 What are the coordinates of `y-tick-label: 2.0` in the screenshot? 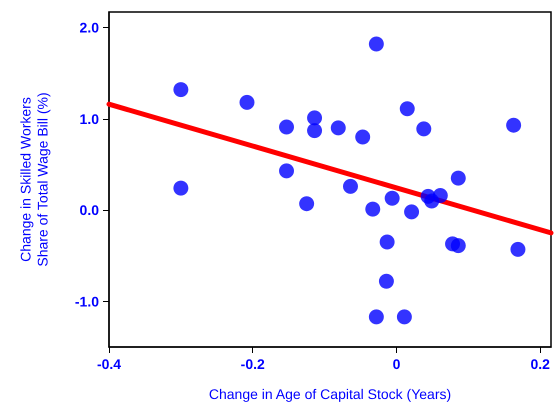 It's located at (90, 28).